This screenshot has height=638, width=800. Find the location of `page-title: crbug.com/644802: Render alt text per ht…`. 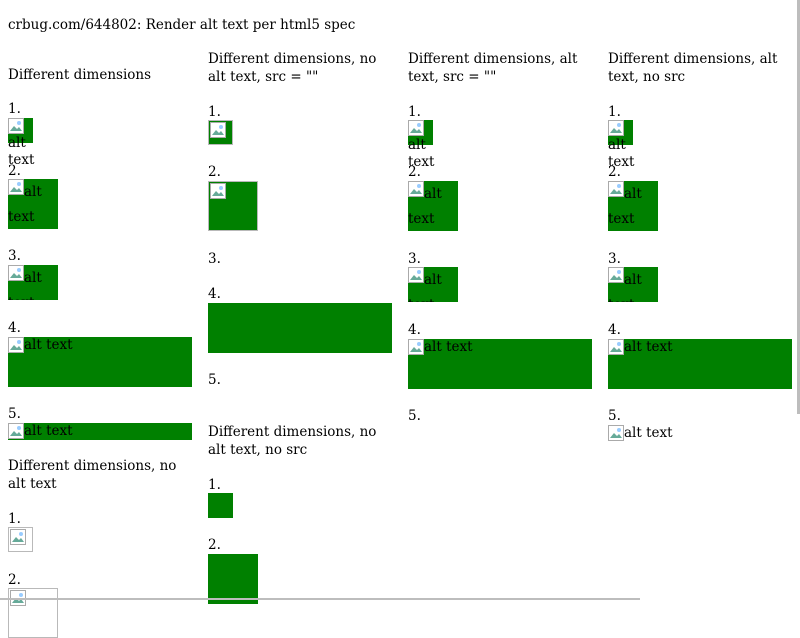

page-title: crbug.com/644802: Render alt text per ht… is located at coordinates (182, 25).